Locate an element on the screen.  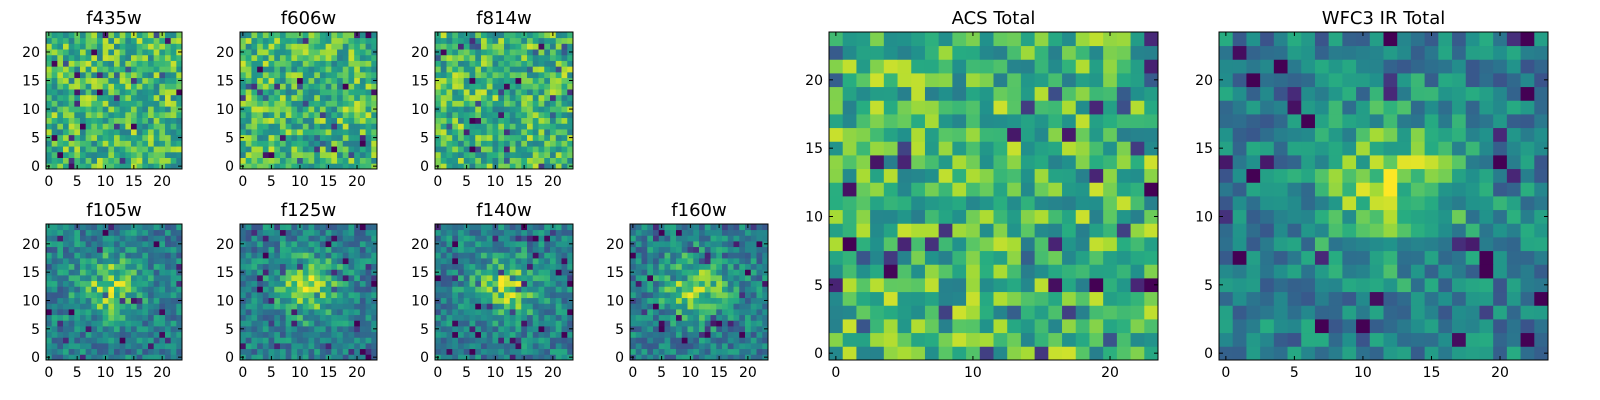
y-tick-label: 5 is located at coordinates (619, 330).